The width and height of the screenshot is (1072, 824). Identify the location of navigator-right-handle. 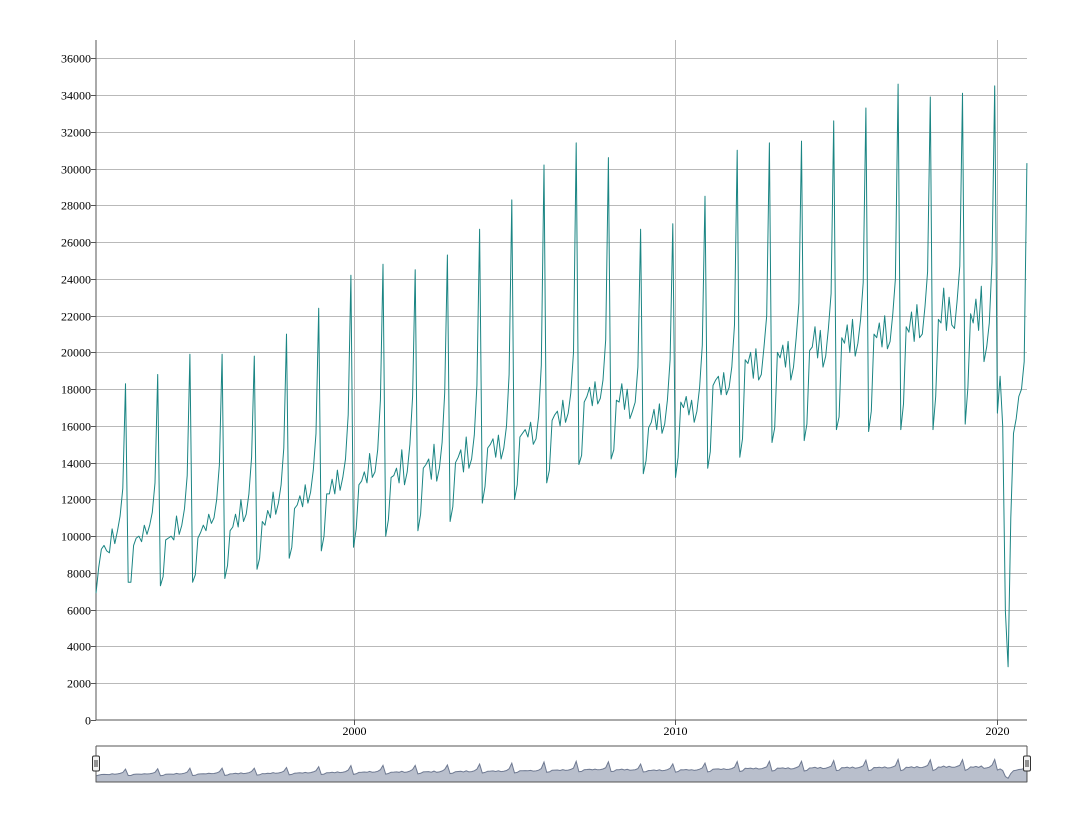
(1027, 763).